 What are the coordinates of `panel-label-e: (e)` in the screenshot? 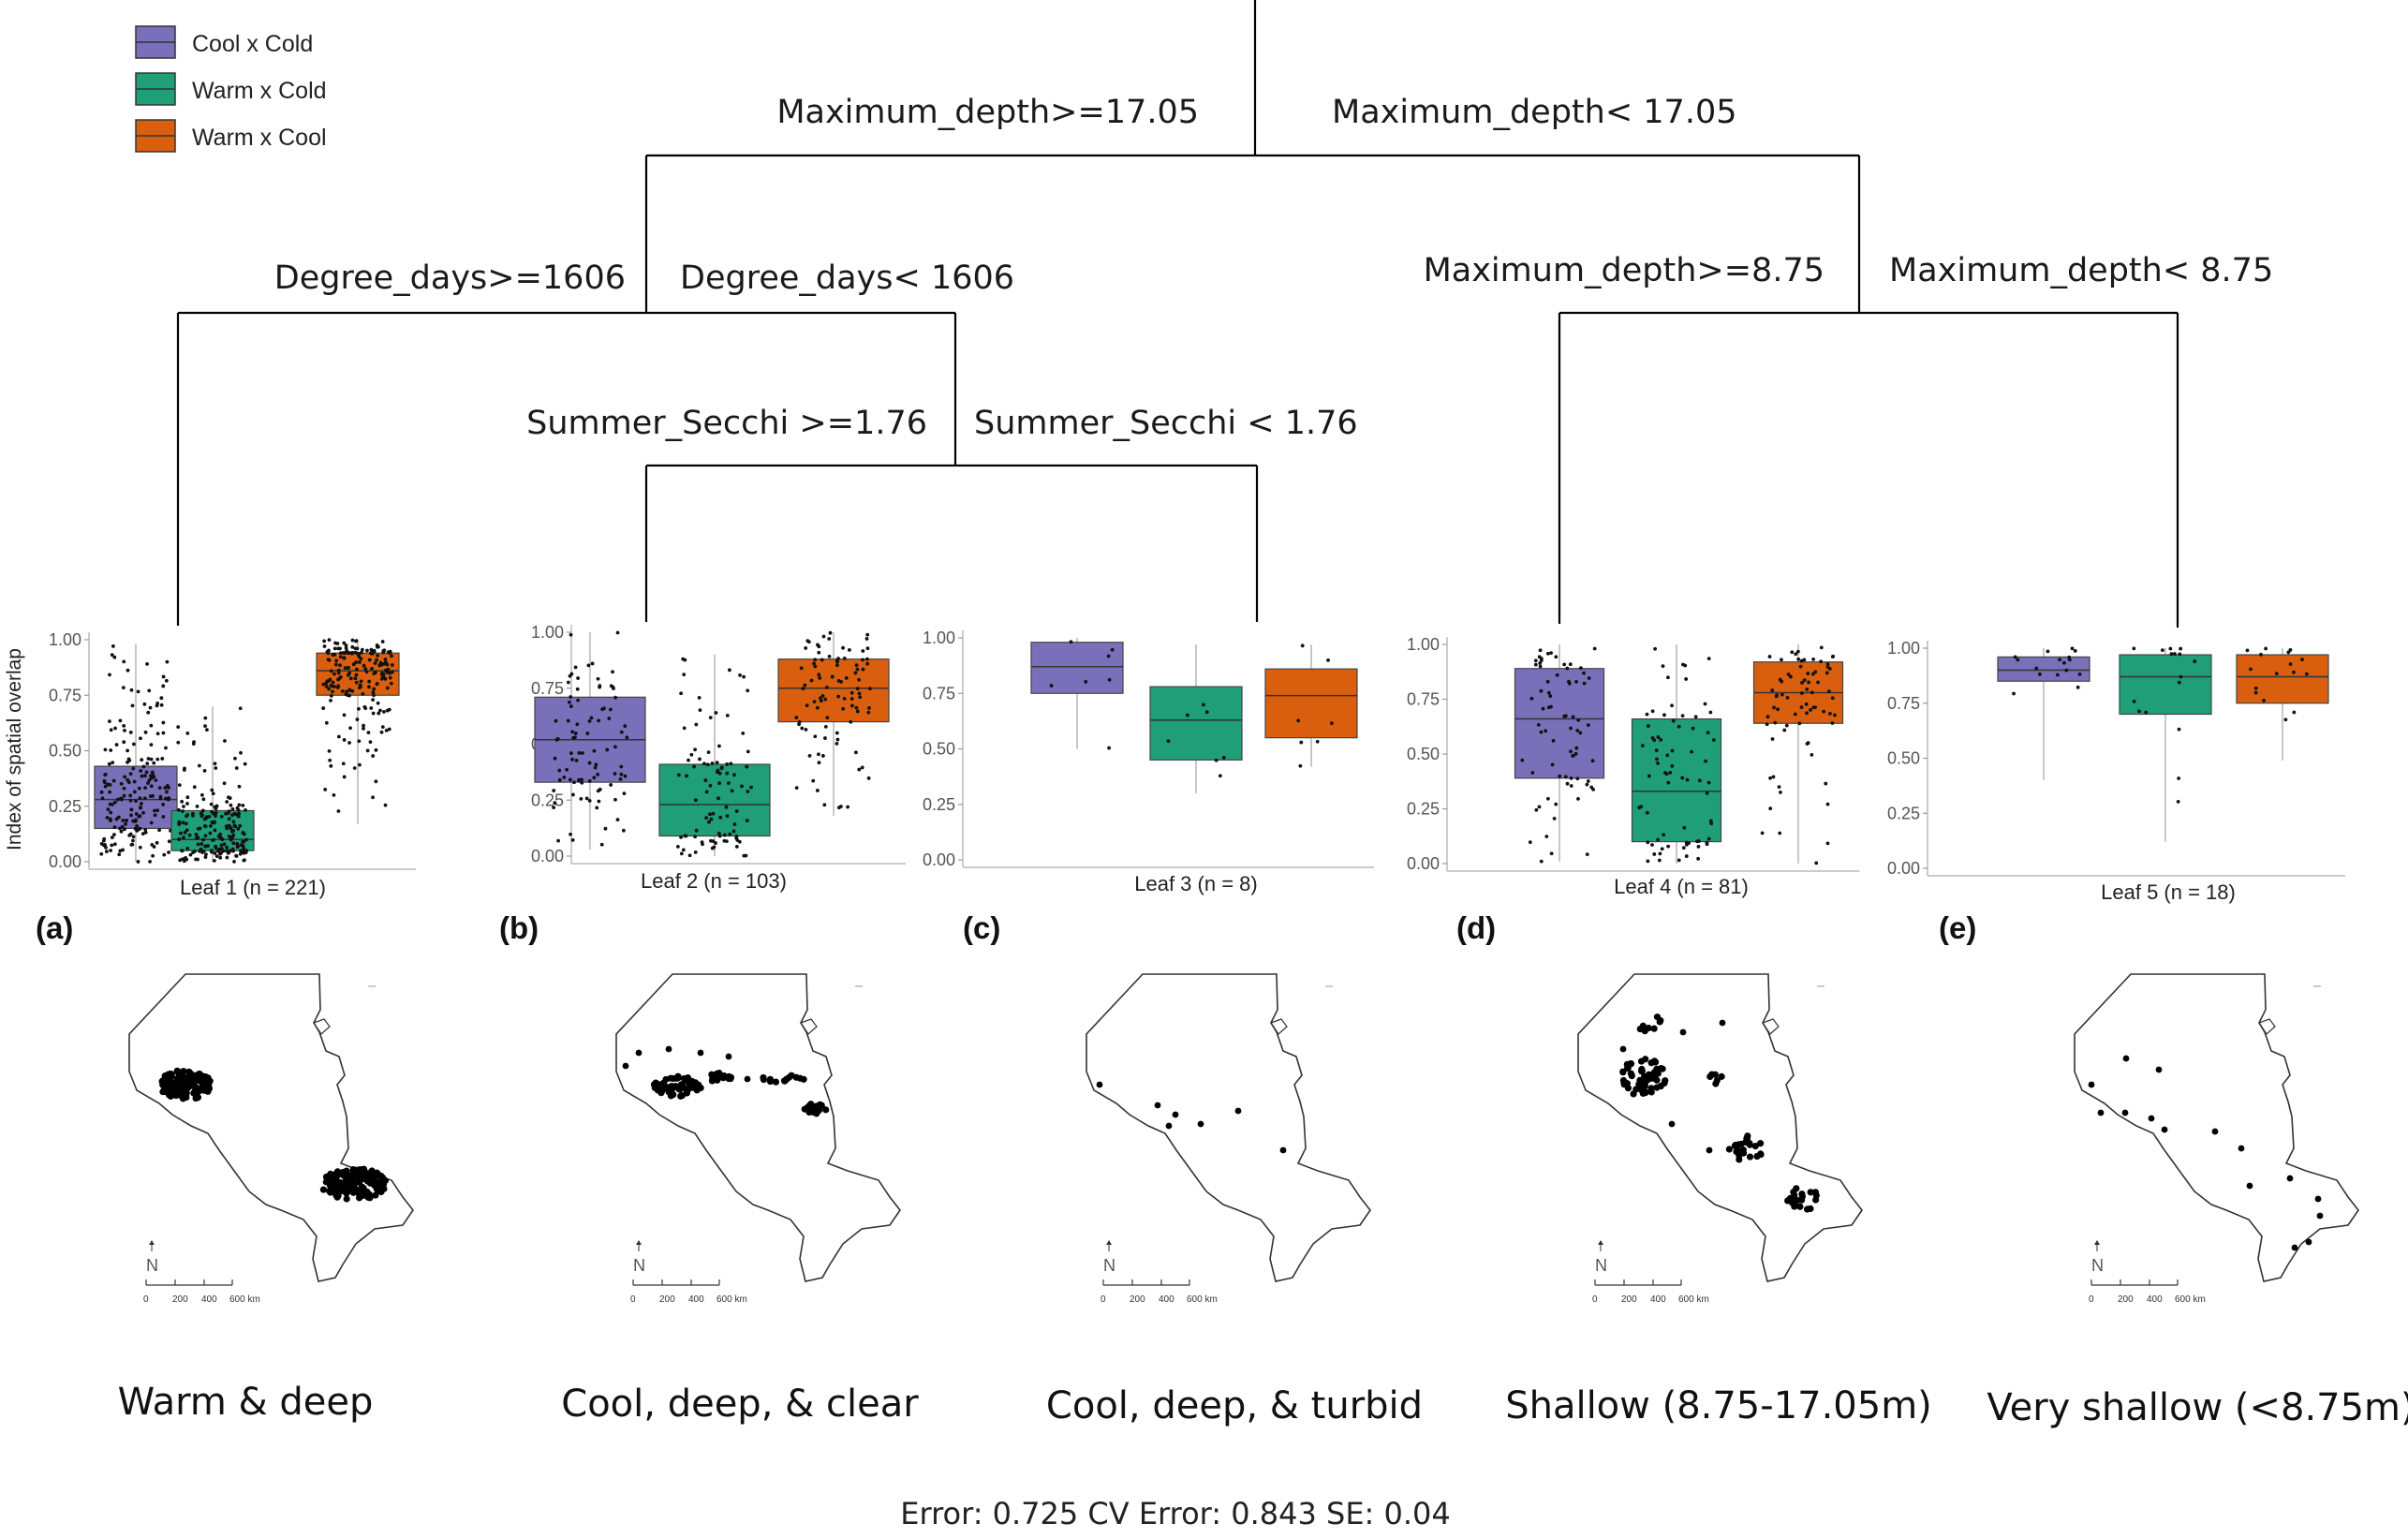 It's located at (1957, 927).